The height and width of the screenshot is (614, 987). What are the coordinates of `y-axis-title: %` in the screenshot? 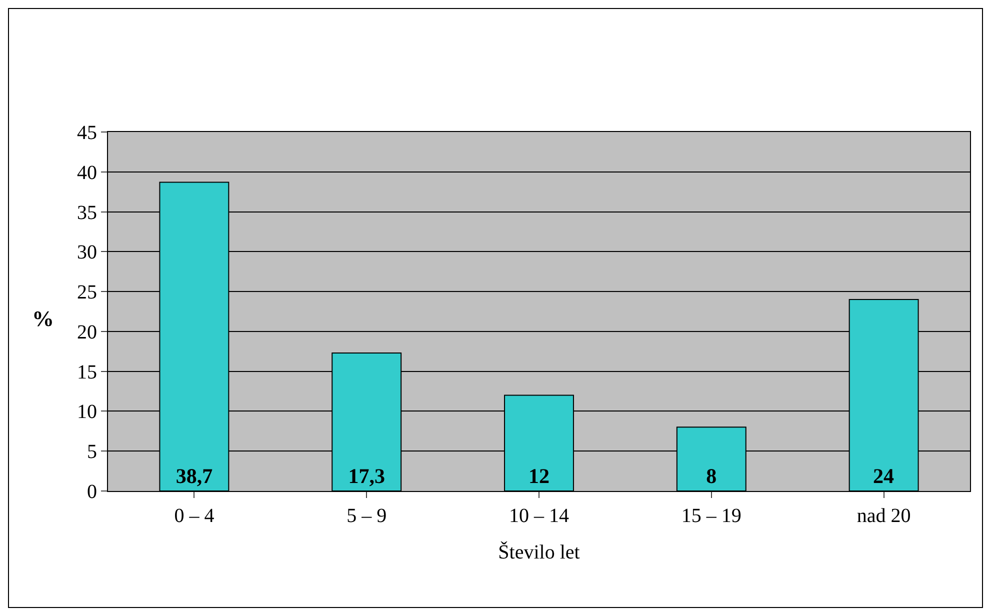 It's located at (43, 318).